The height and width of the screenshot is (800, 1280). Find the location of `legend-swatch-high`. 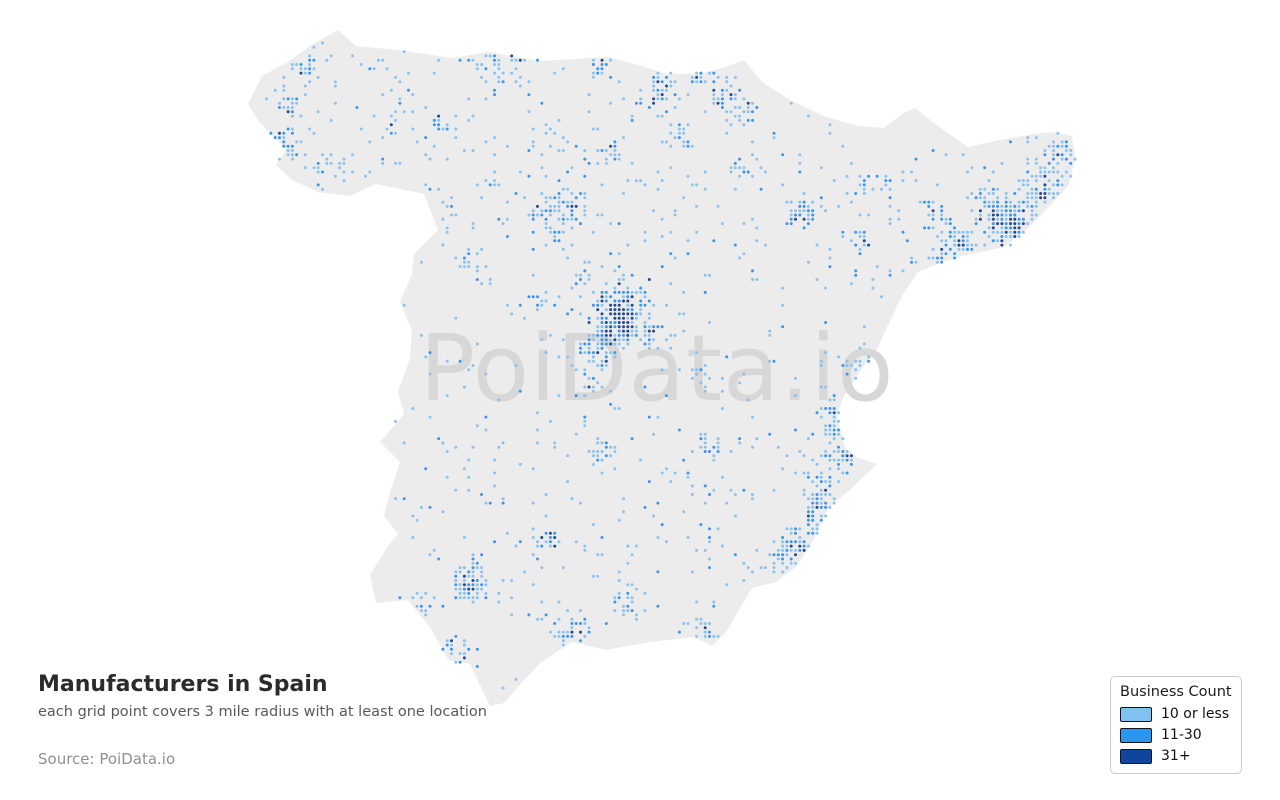

legend-swatch-high is located at coordinates (1136, 756).